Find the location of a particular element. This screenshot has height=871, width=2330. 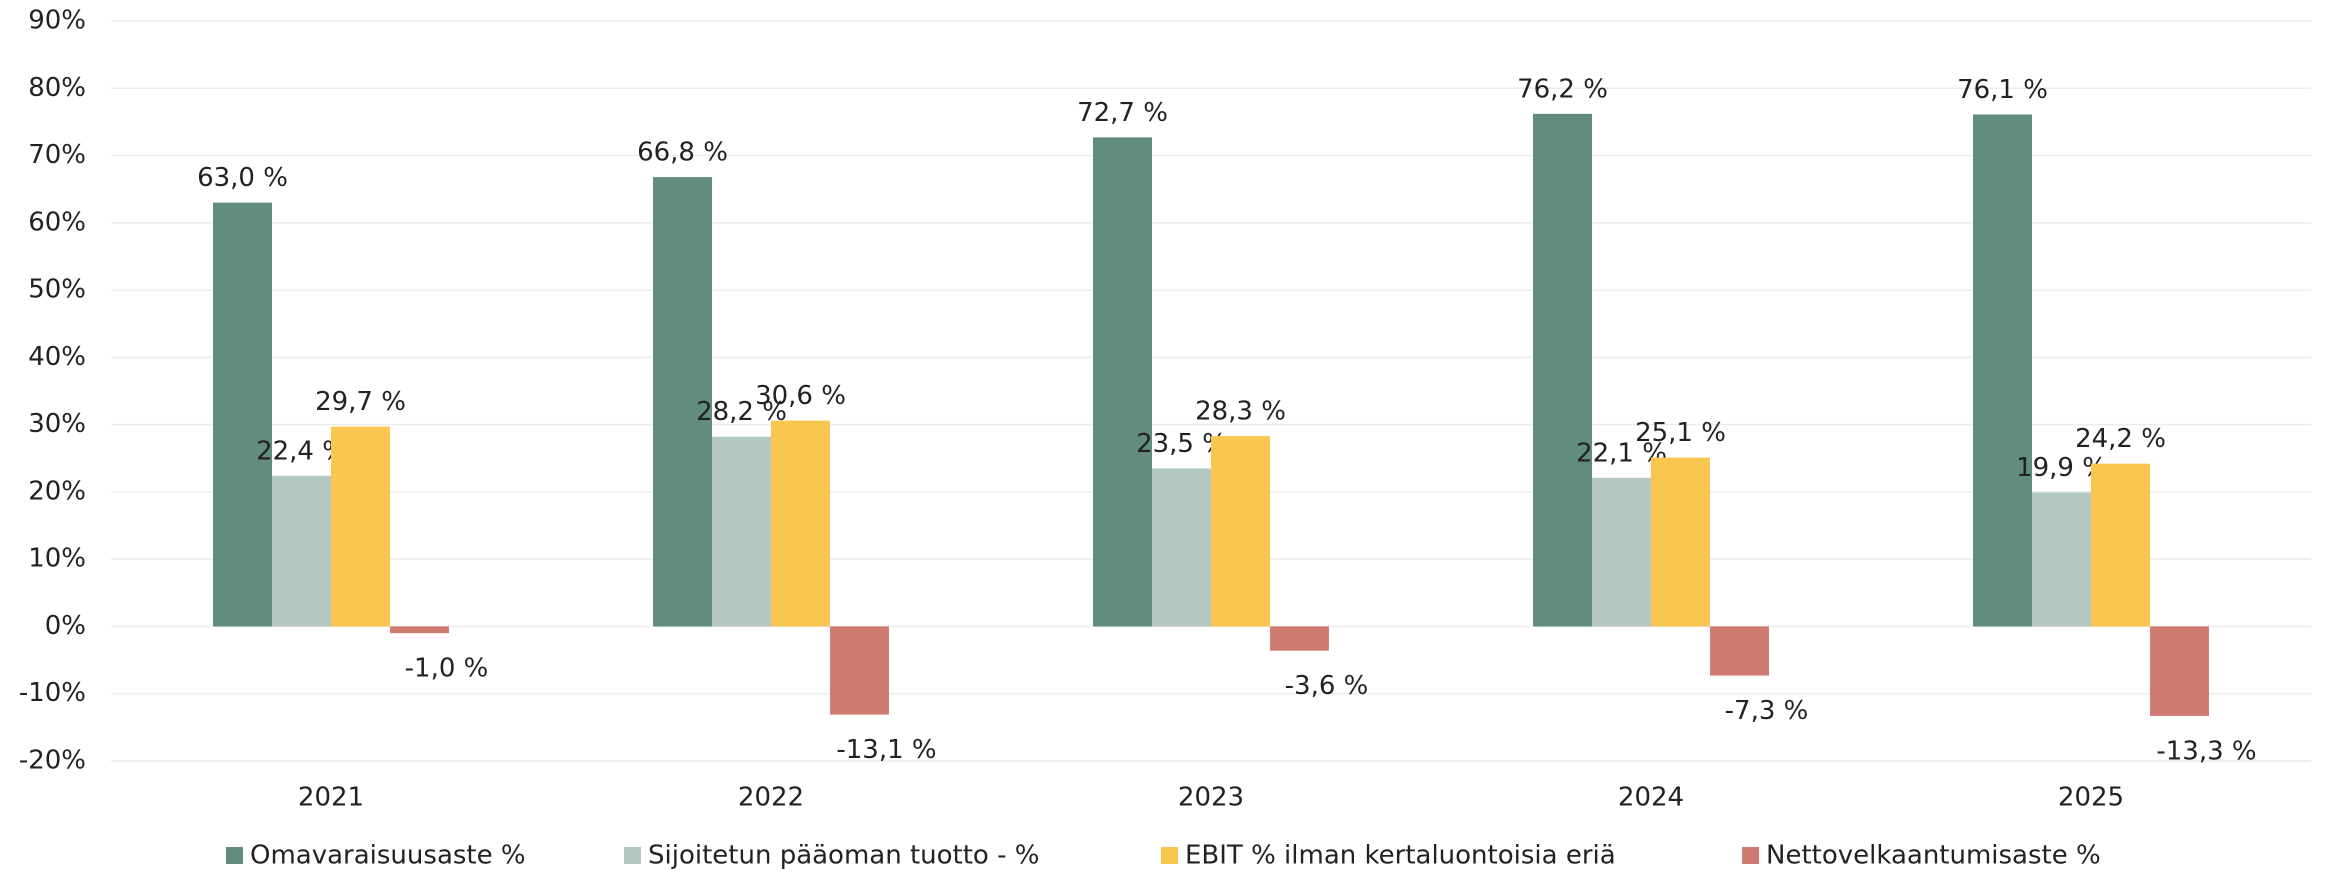

data-label: 66,8 % is located at coordinates (682, 153).